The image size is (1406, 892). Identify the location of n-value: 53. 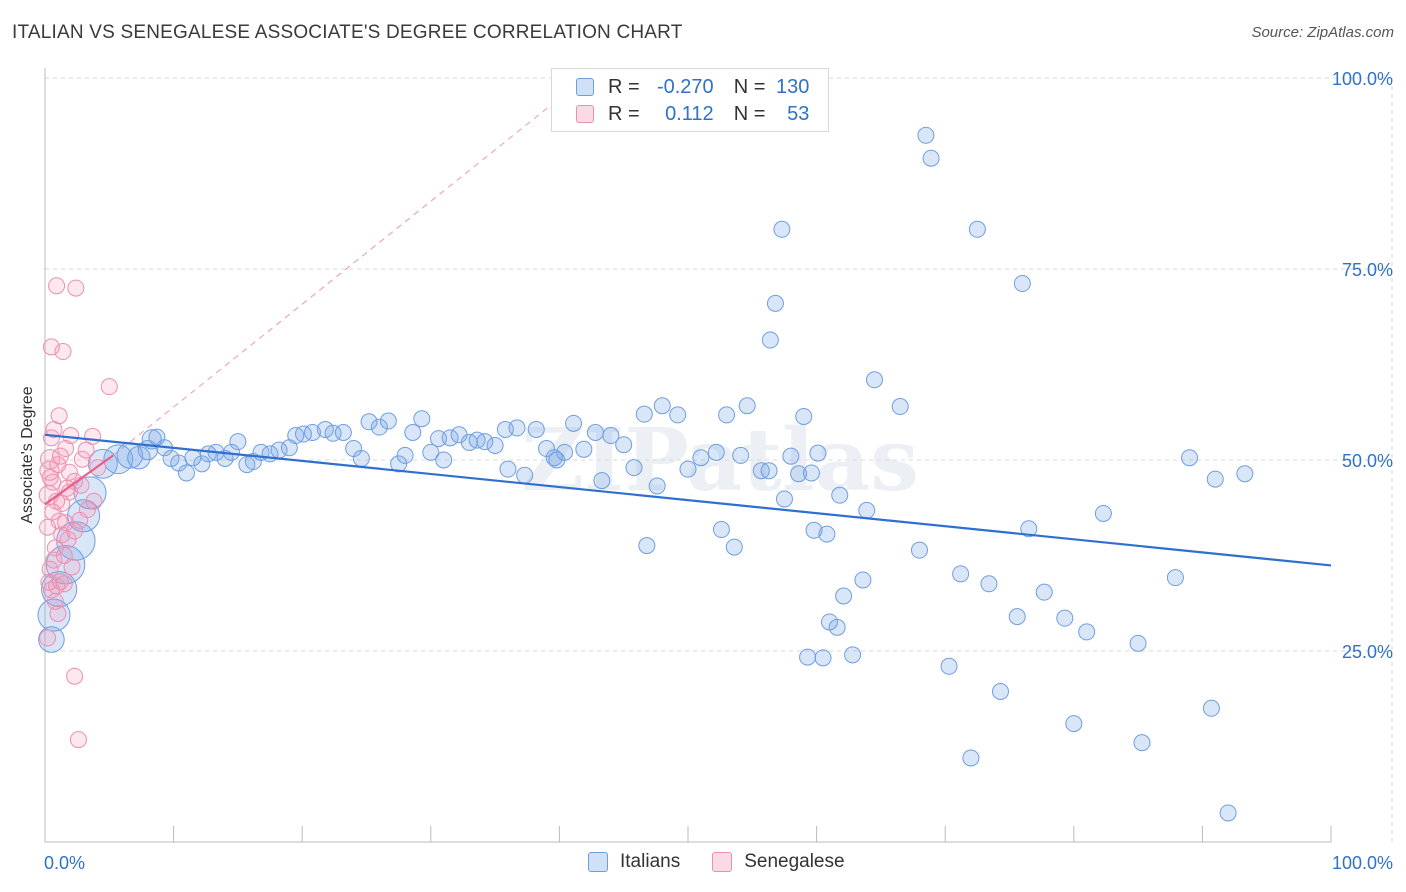
(798, 113).